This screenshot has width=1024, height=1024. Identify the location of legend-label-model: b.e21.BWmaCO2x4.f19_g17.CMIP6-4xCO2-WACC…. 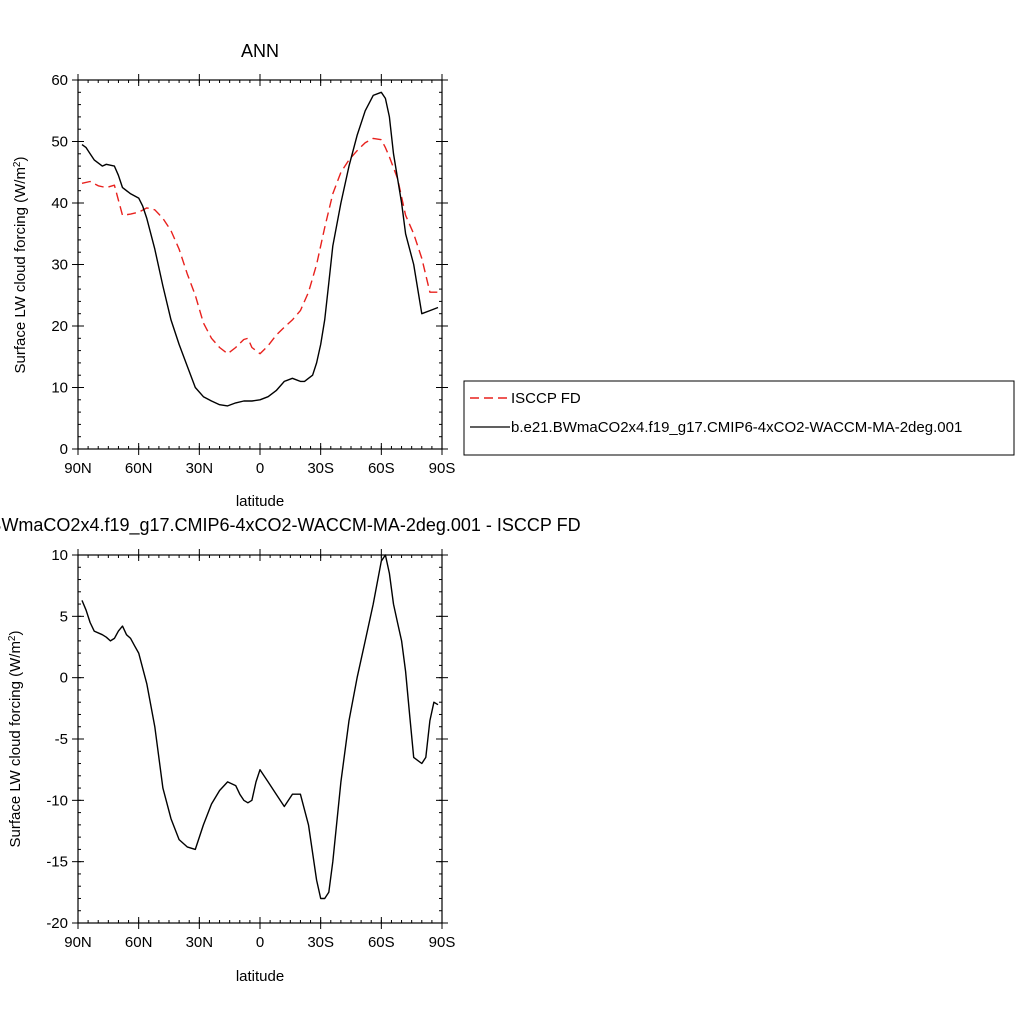
(736, 427).